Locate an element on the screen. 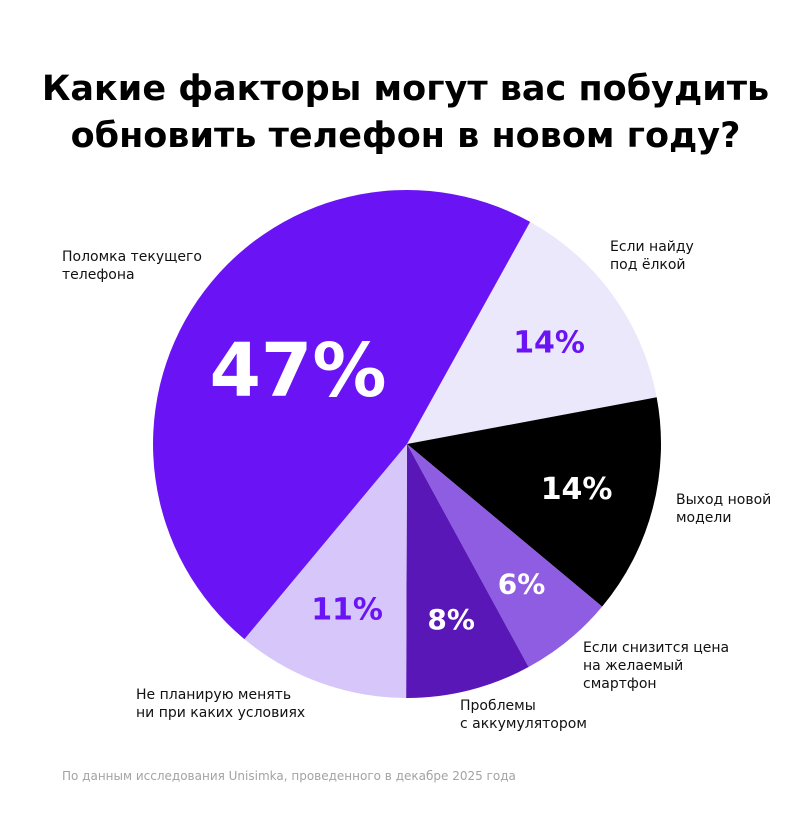  label-phone-broken: Поломка текущего телефона is located at coordinates (132, 266).